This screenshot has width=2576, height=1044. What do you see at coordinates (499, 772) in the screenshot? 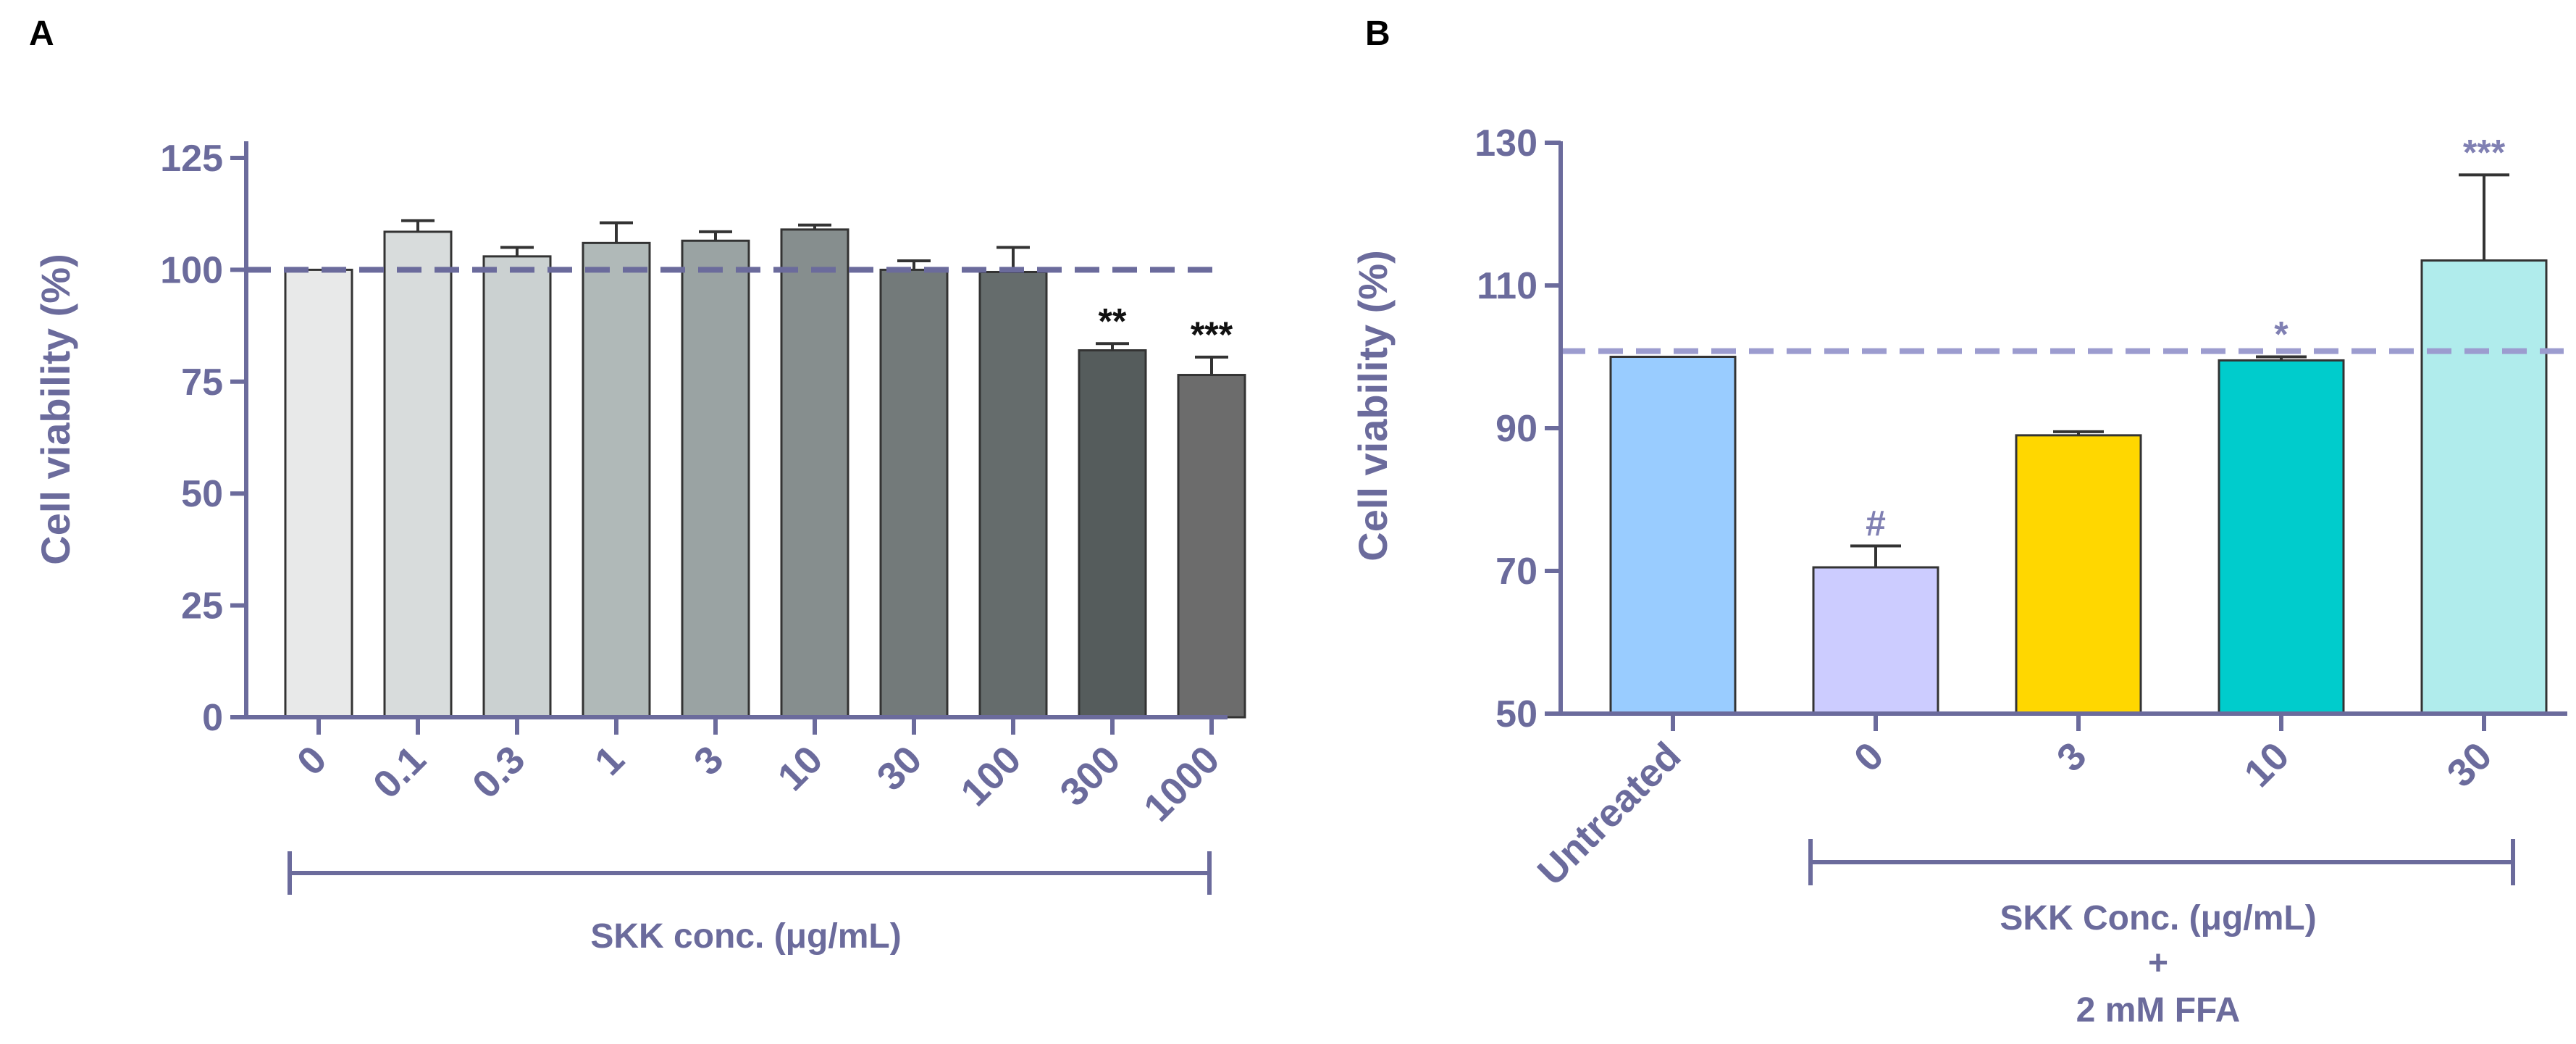
I see `x-tick-label: 0.3` at bounding box center [499, 772].